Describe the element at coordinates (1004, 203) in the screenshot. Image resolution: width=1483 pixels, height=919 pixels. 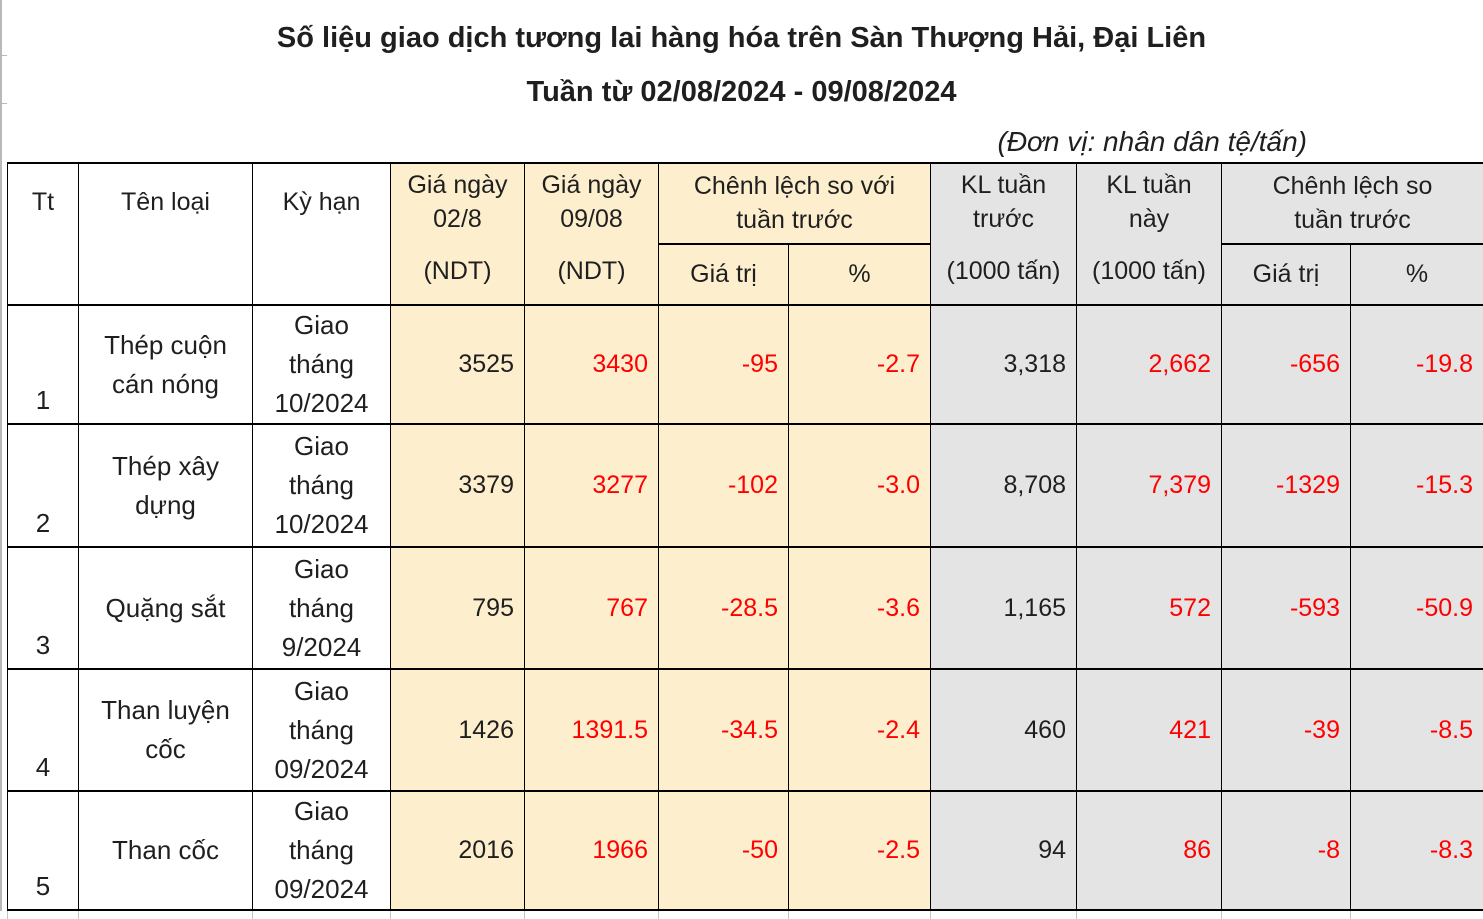
I see `col-header-vol-prev-label: KL tuần trước` at that location.